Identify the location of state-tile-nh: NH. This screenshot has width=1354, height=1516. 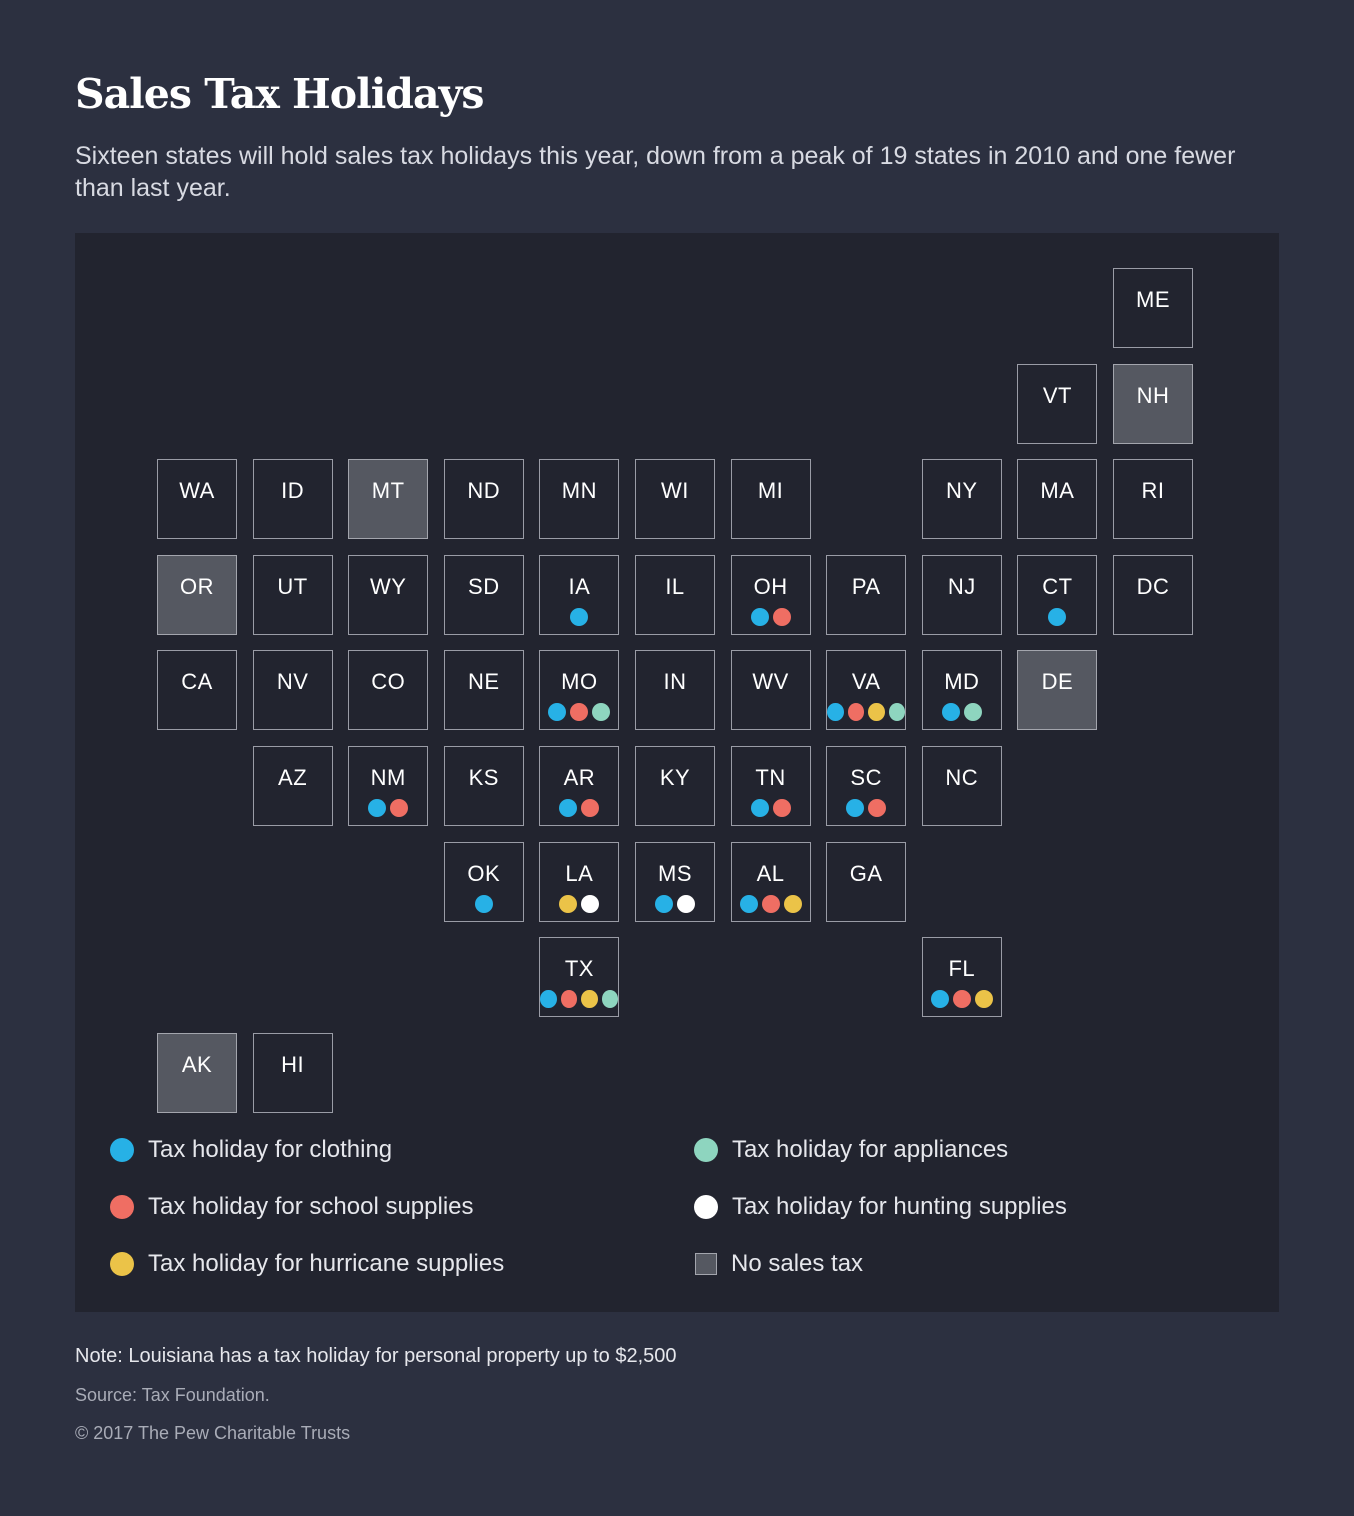
(1153, 403).